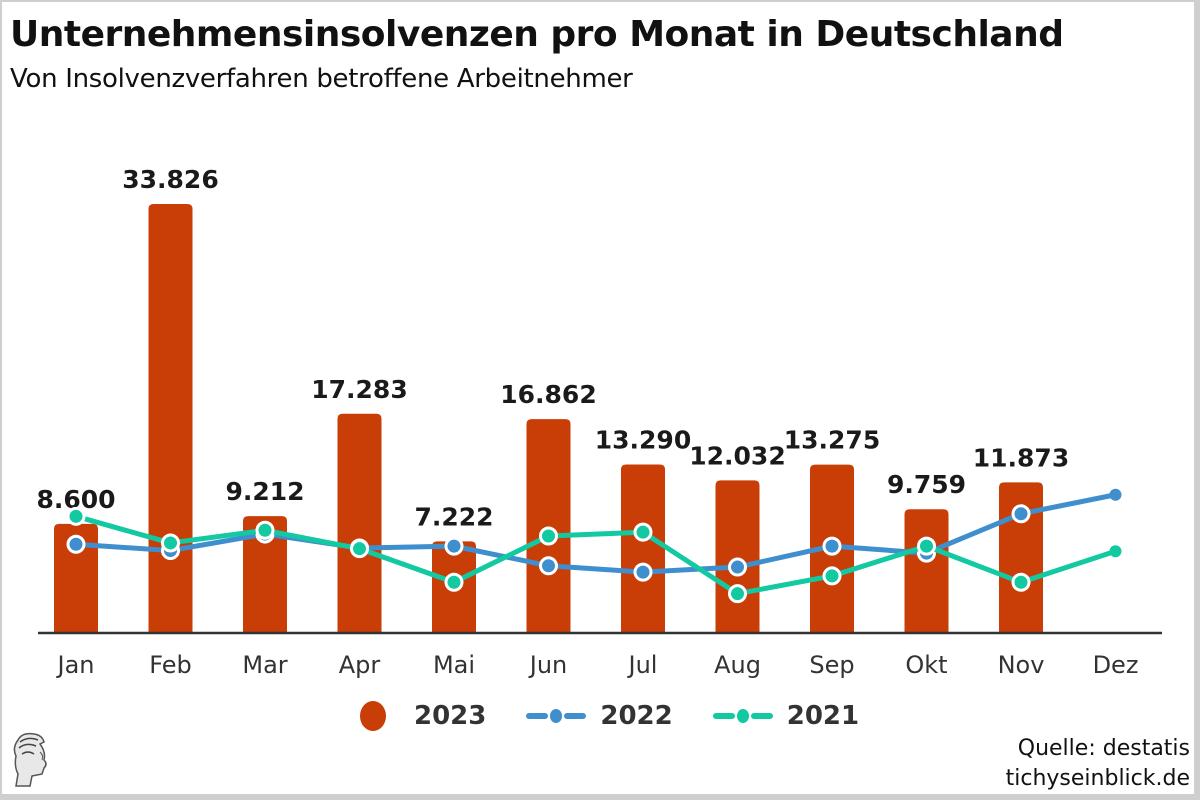  I want to click on bar-label-mar: 9.212, so click(264, 491).